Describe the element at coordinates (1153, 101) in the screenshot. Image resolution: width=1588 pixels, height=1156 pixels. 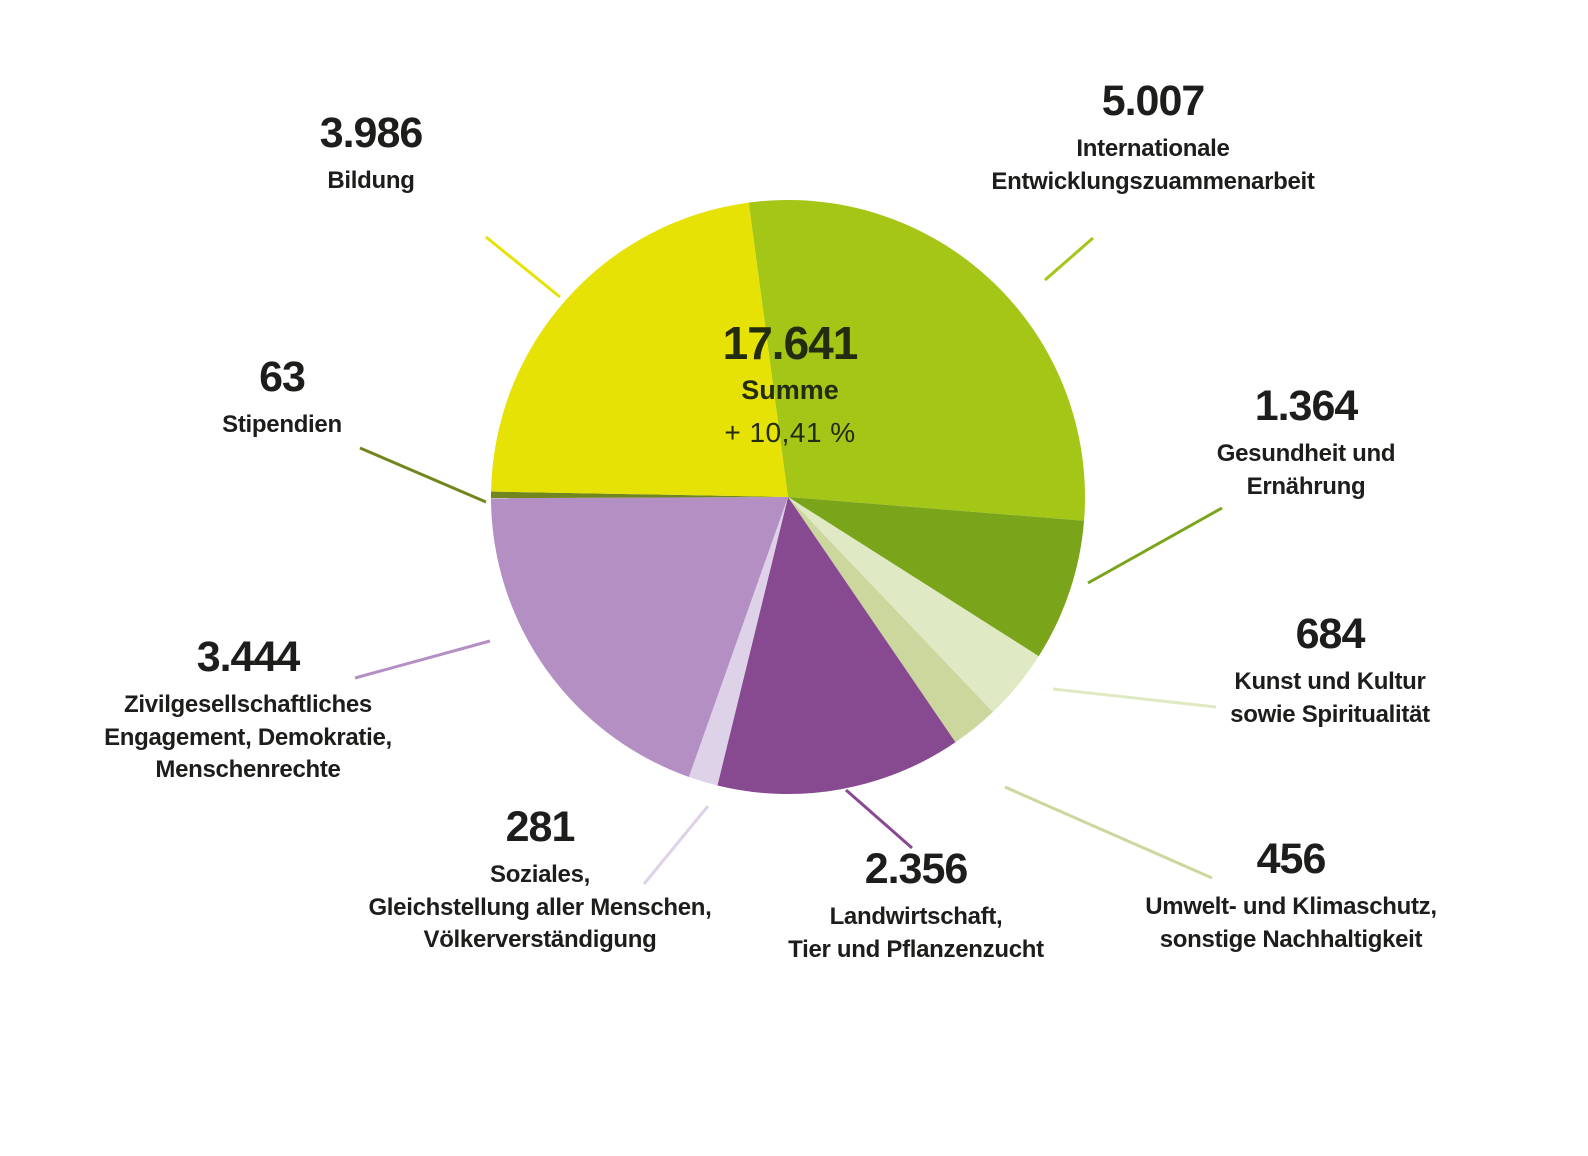
I see `slice-value: 5.007` at that location.